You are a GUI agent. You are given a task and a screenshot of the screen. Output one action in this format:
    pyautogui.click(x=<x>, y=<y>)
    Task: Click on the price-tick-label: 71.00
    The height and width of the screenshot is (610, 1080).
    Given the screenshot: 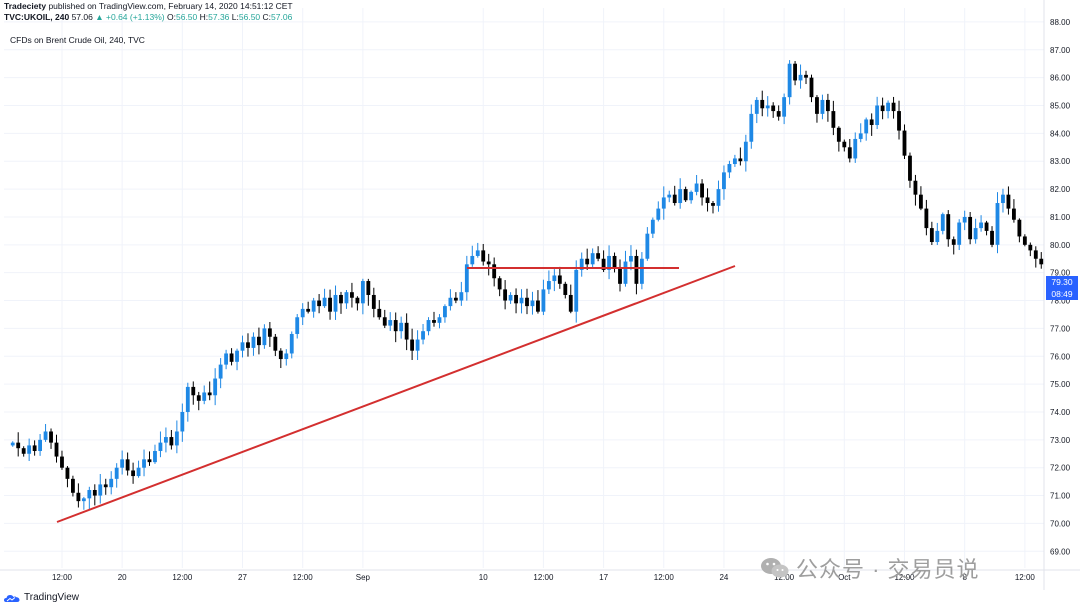 What is the action you would take?
    pyautogui.click(x=1060, y=496)
    